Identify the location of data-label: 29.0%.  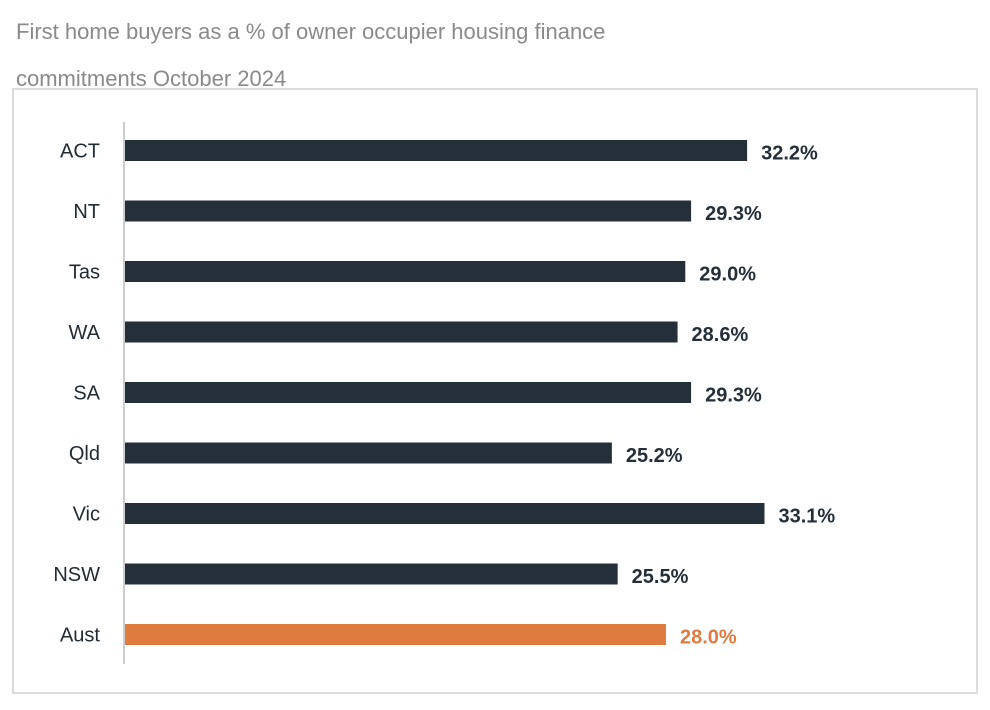
(727, 275).